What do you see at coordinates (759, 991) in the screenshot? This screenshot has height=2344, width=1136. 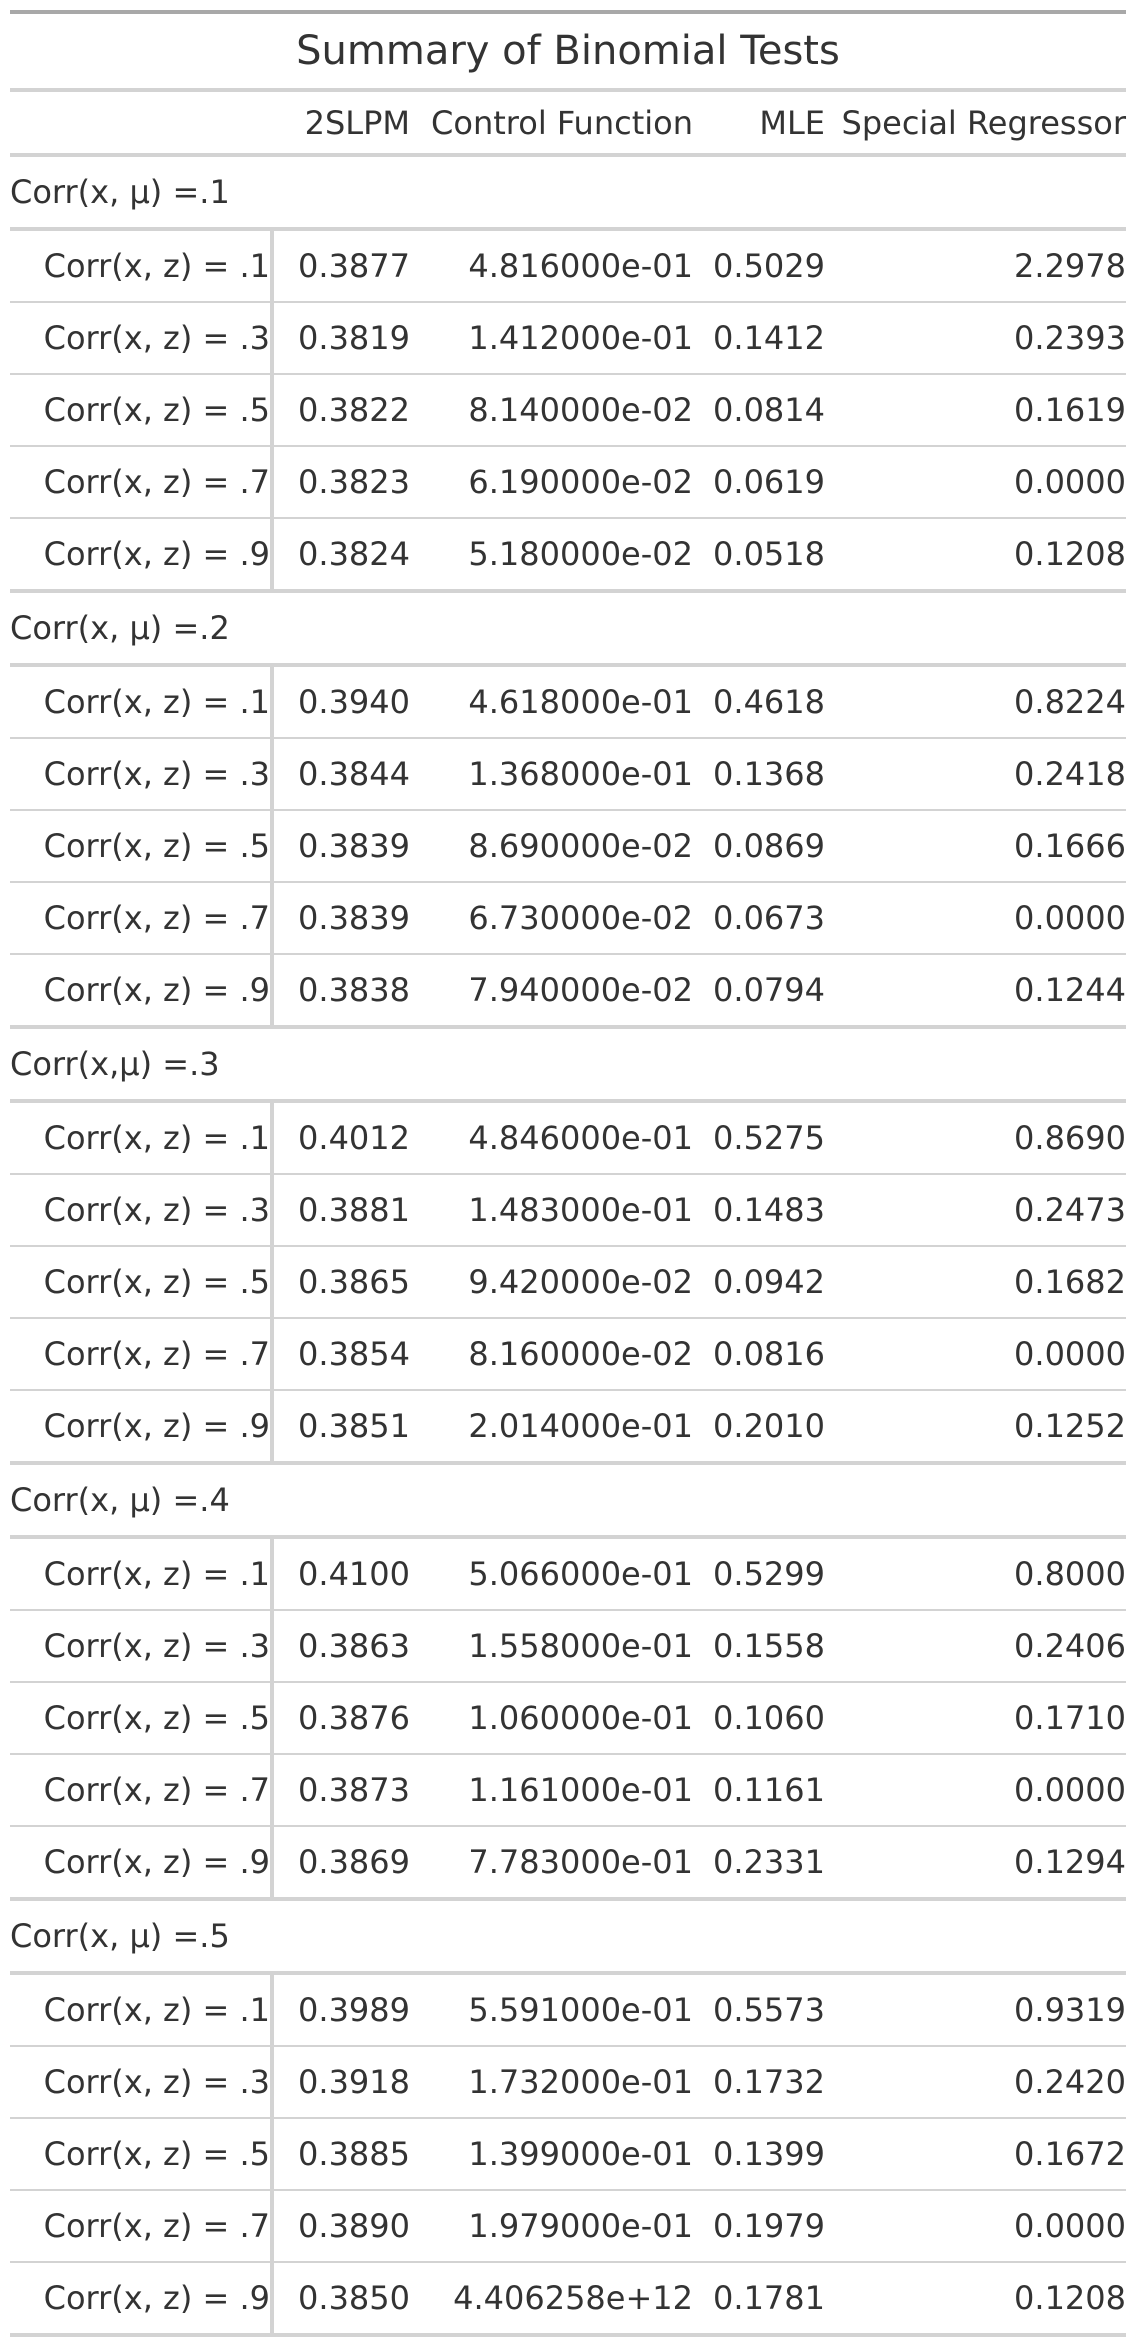 I see `cell-mle: 0.0794` at bounding box center [759, 991].